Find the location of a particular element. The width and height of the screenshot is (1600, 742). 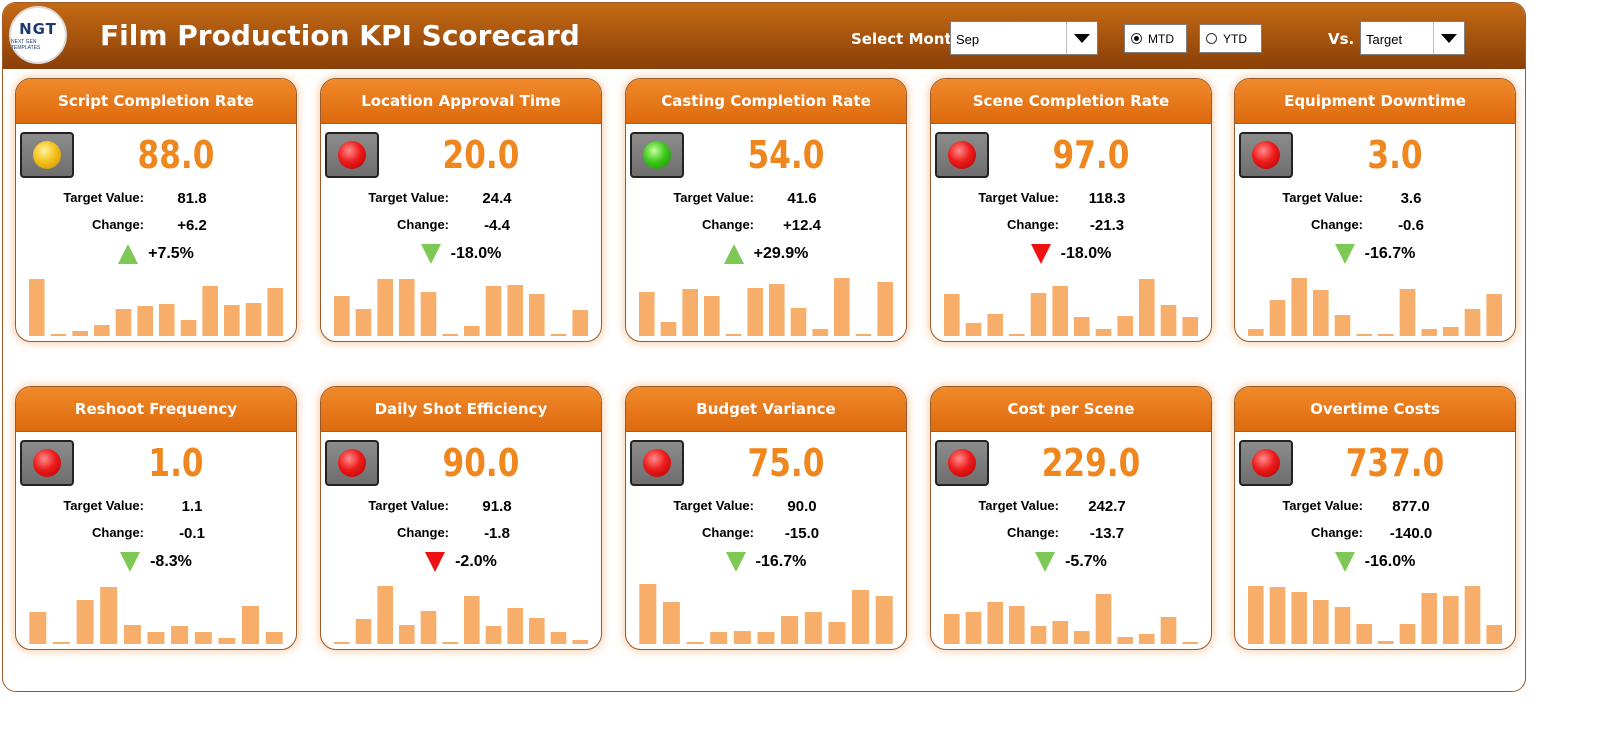

change-percent: -8.3% is located at coordinates (171, 561).